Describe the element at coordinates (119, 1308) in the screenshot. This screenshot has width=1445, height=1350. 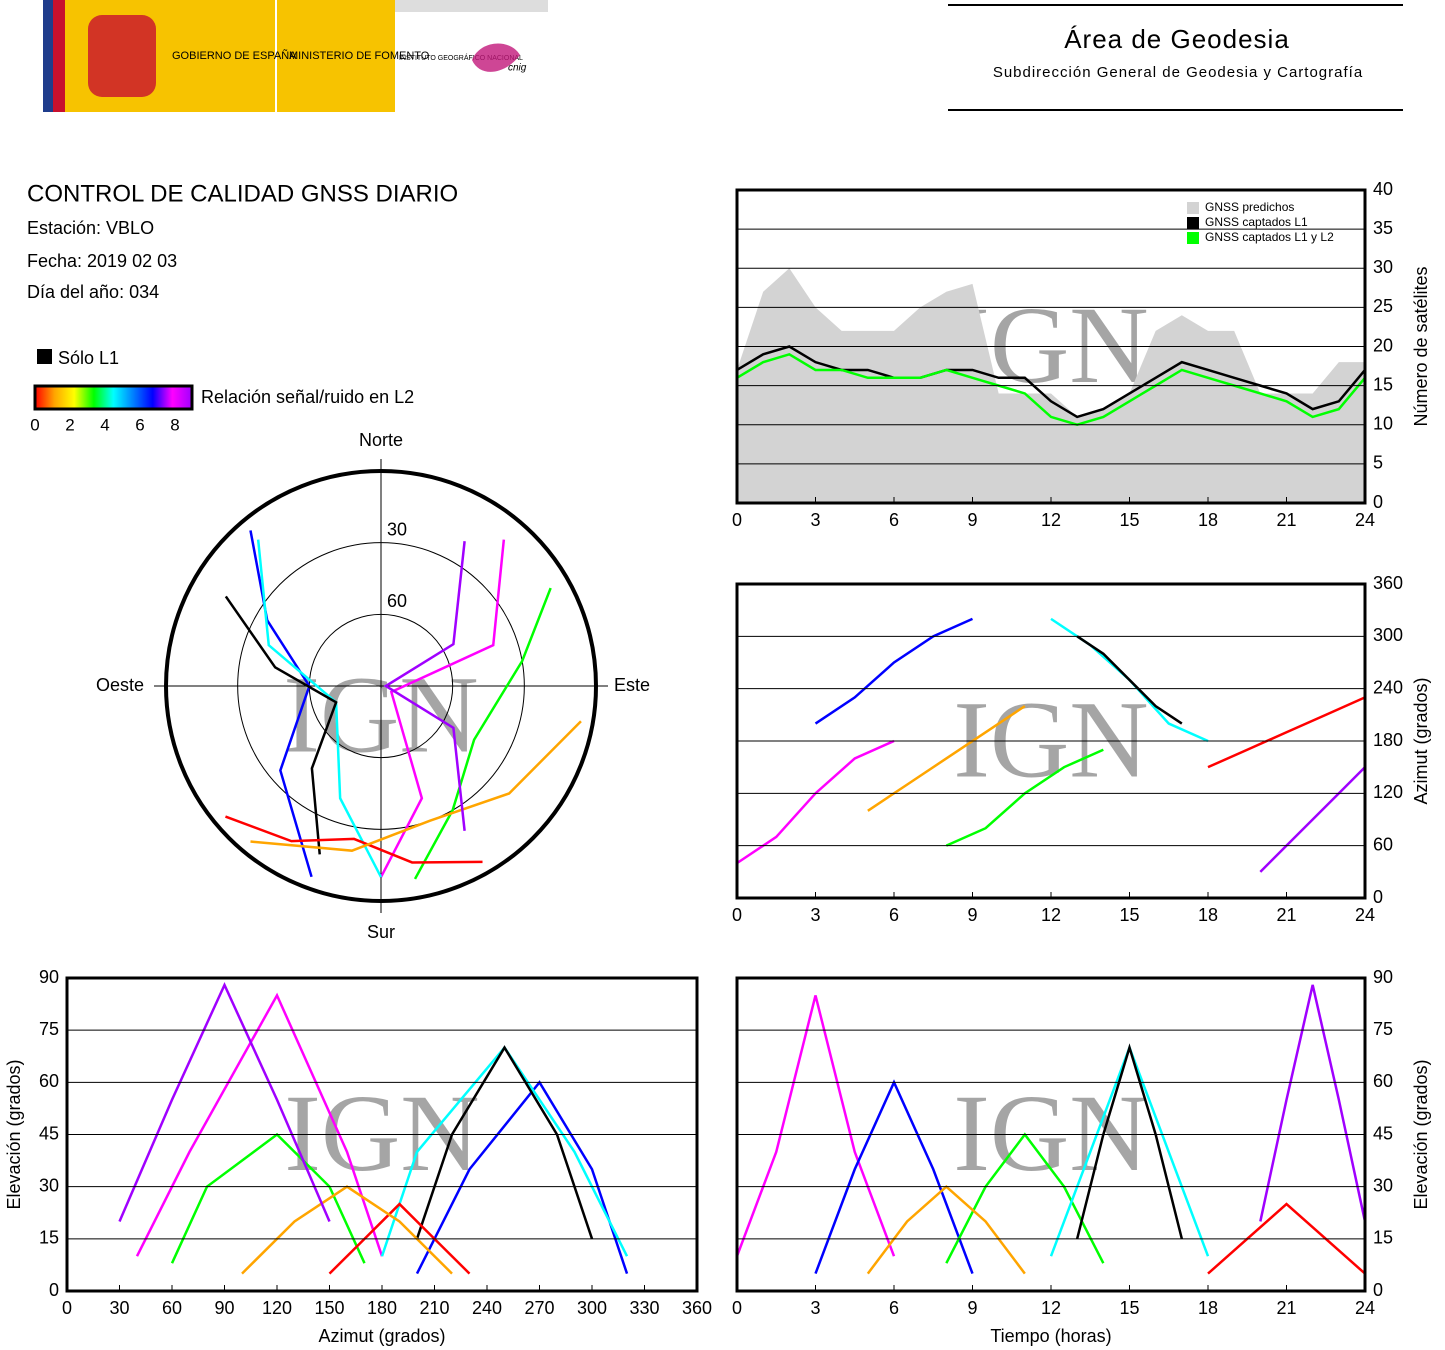
I see `x-tick-label: 30` at that location.